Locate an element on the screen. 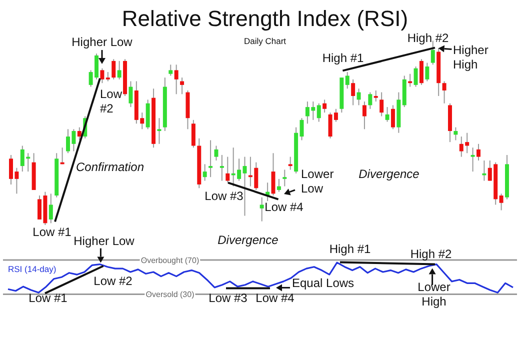  series-label: RSI (14-day) is located at coordinates (32, 269).